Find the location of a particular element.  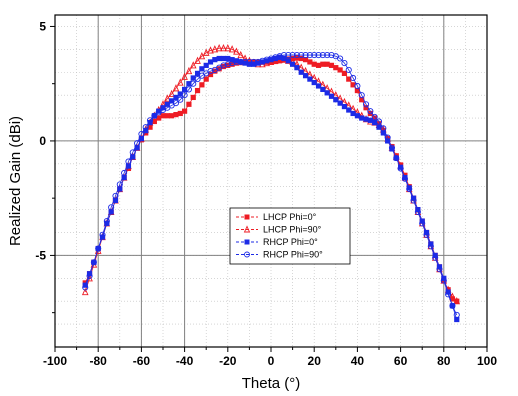

x-tick-label: 80 is located at coordinates (444, 361).